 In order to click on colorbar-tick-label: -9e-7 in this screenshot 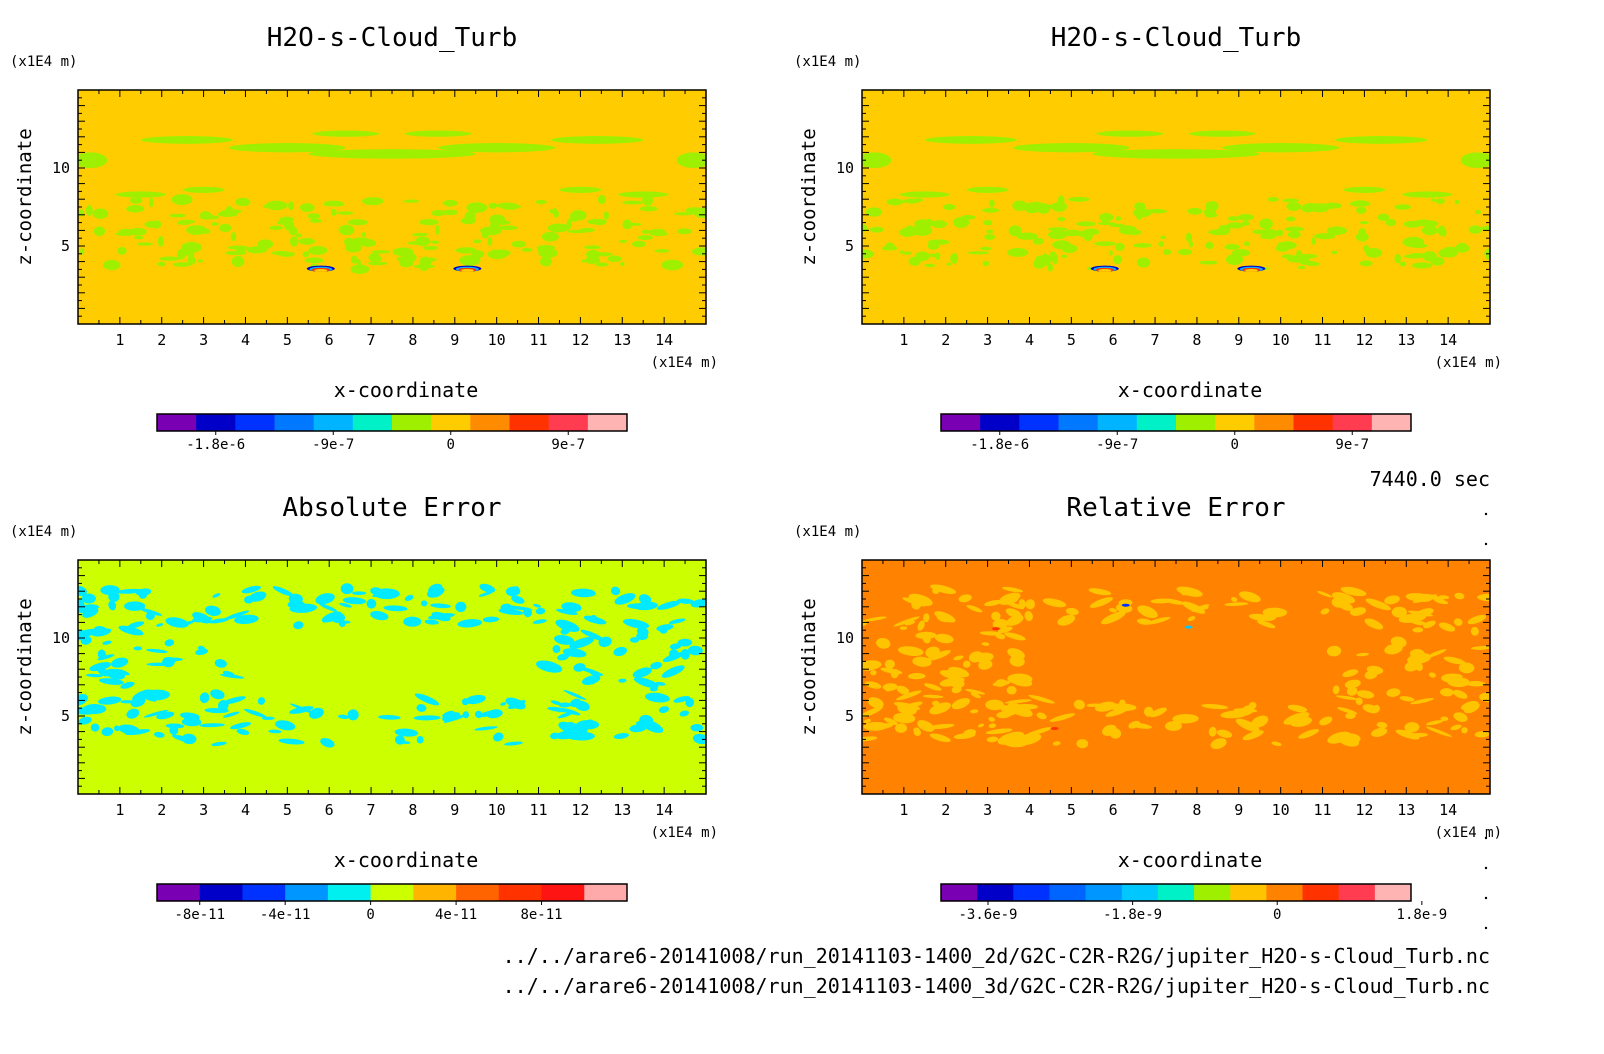, I will do `click(333, 445)`.